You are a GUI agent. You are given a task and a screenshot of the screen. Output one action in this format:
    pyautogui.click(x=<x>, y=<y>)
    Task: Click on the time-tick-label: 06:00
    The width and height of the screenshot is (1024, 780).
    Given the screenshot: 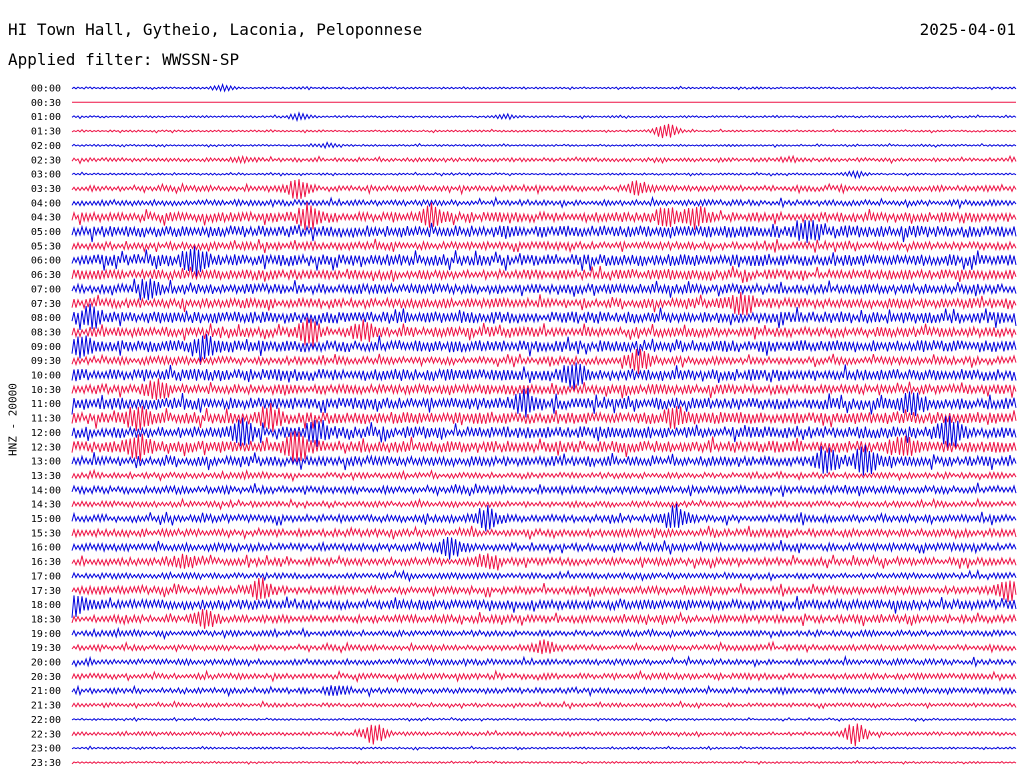 What is the action you would take?
    pyautogui.click(x=46, y=261)
    